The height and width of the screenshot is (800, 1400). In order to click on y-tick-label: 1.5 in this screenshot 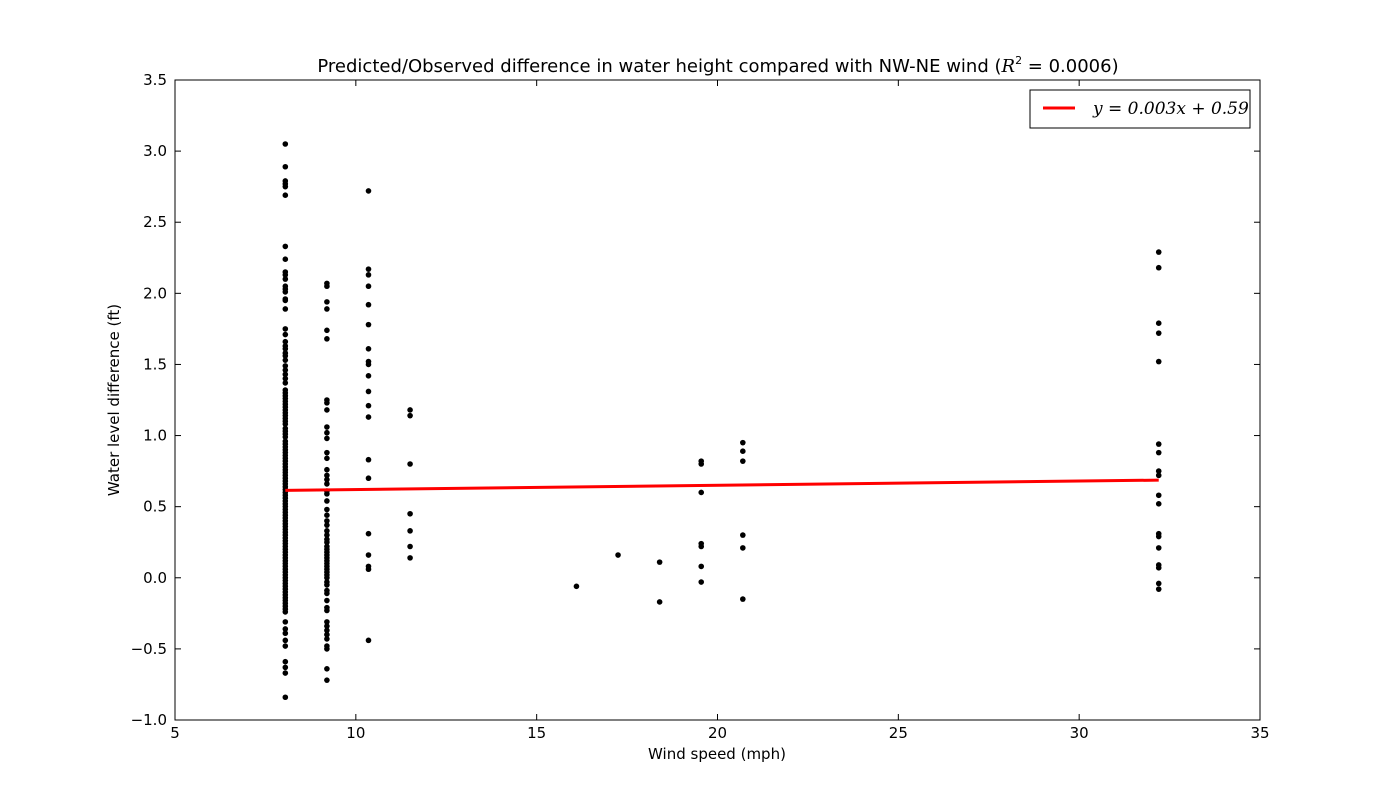, I will do `click(155, 364)`.